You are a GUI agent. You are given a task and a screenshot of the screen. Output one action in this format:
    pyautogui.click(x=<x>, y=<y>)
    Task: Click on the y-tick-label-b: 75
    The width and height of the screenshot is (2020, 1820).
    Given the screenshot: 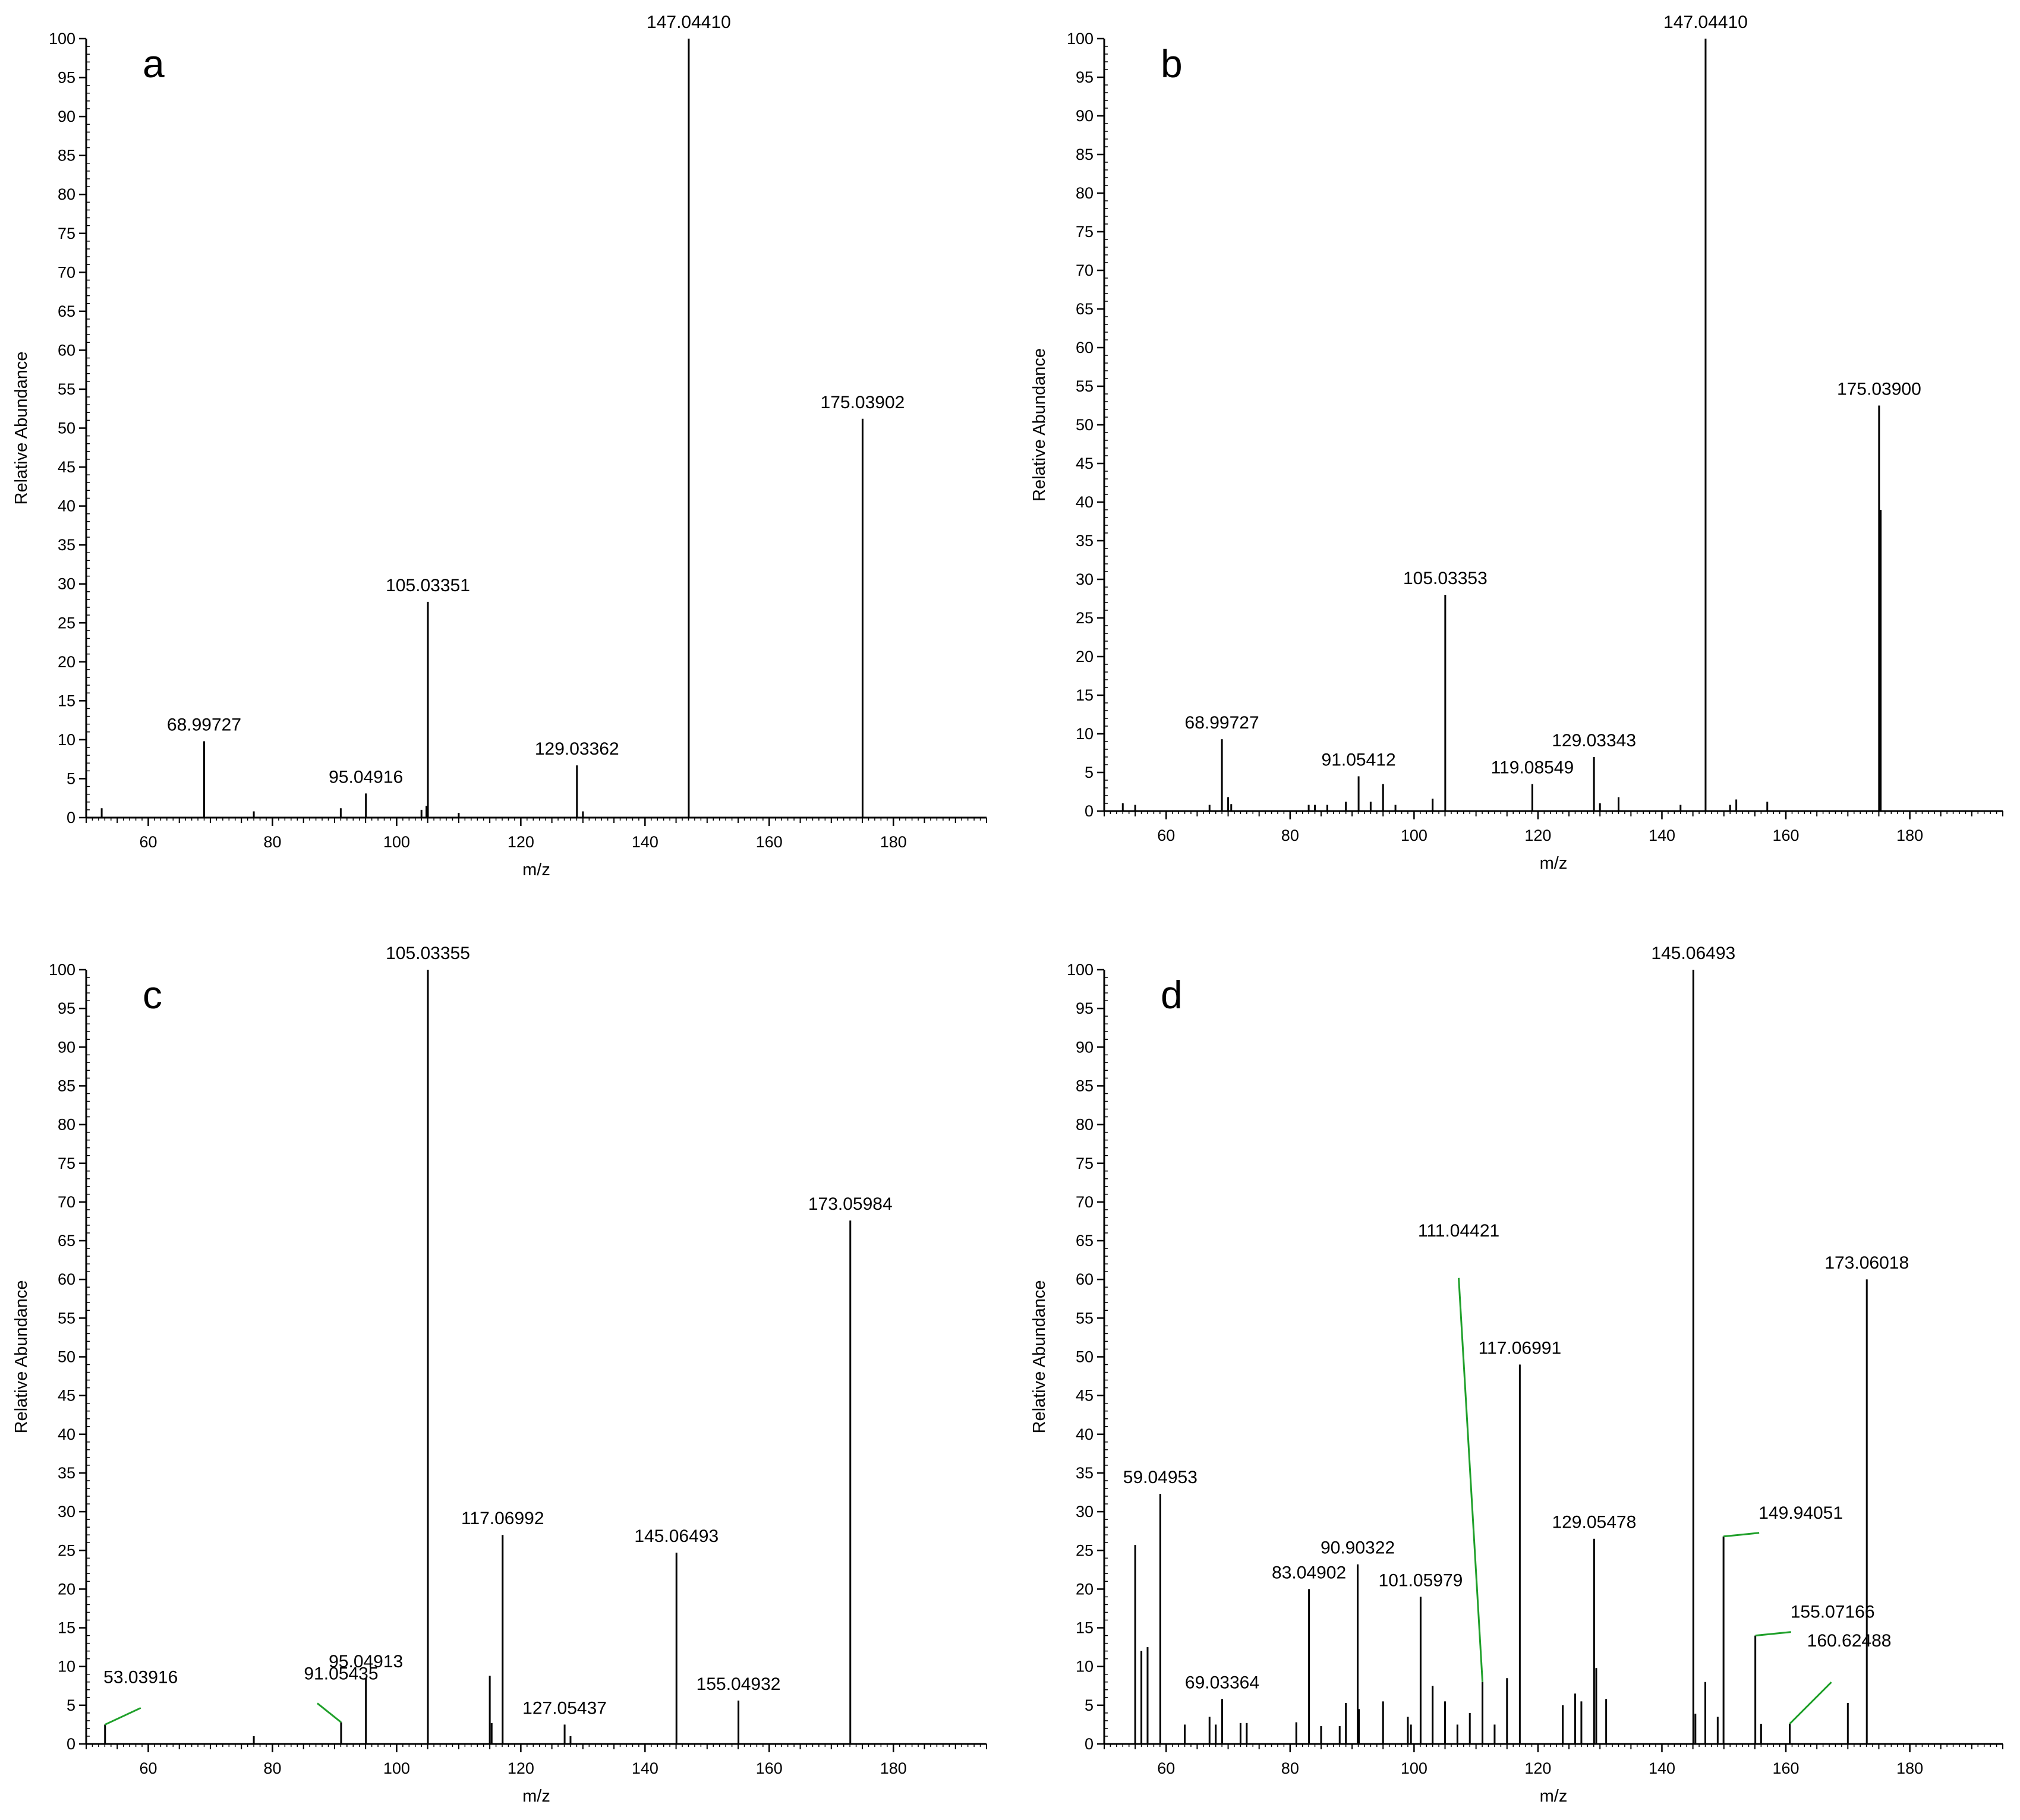 What is the action you would take?
    pyautogui.click(x=1084, y=232)
    